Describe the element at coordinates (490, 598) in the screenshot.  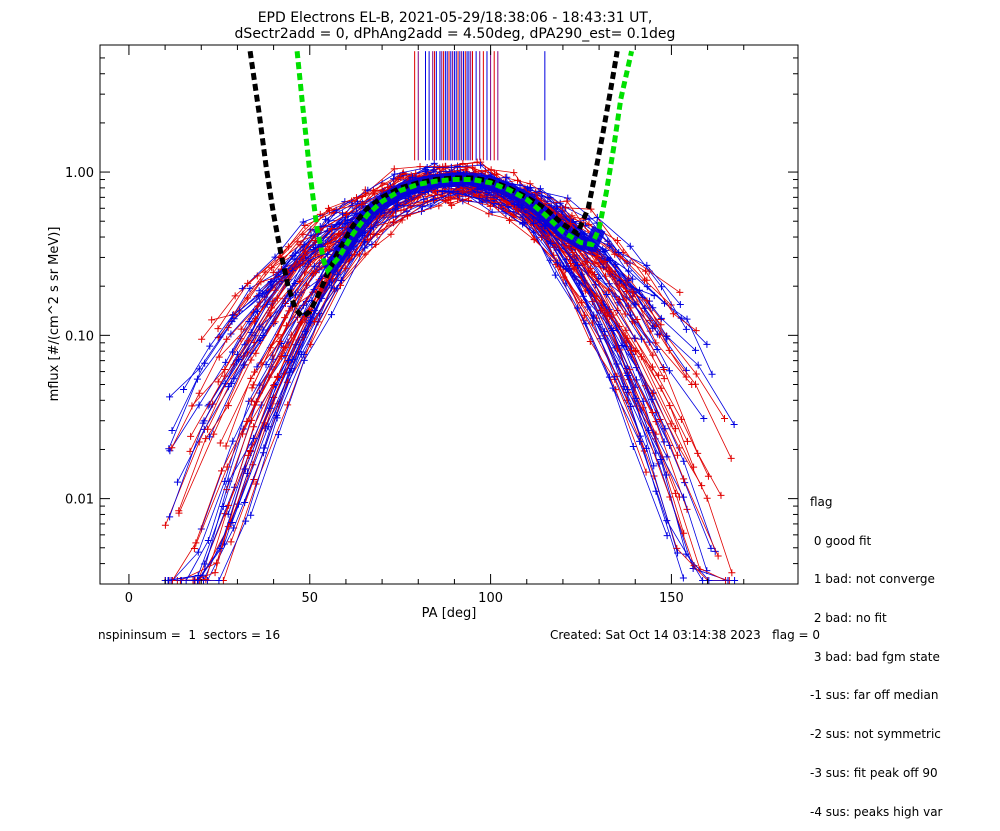
I see `x-tick-label: 100` at that location.